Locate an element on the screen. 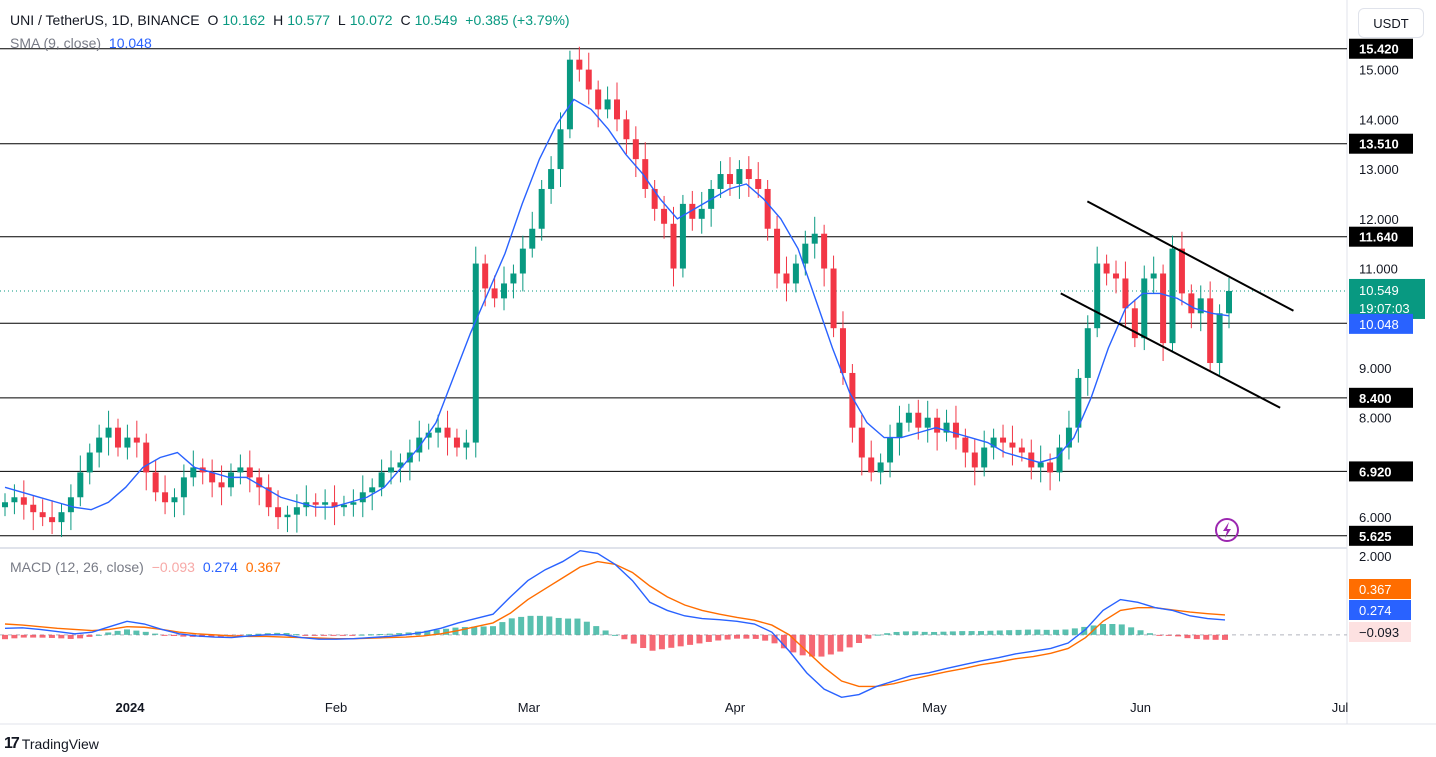 The width and height of the screenshot is (1436, 757). level-tag-label: 15.420 is located at coordinates (1379, 49).